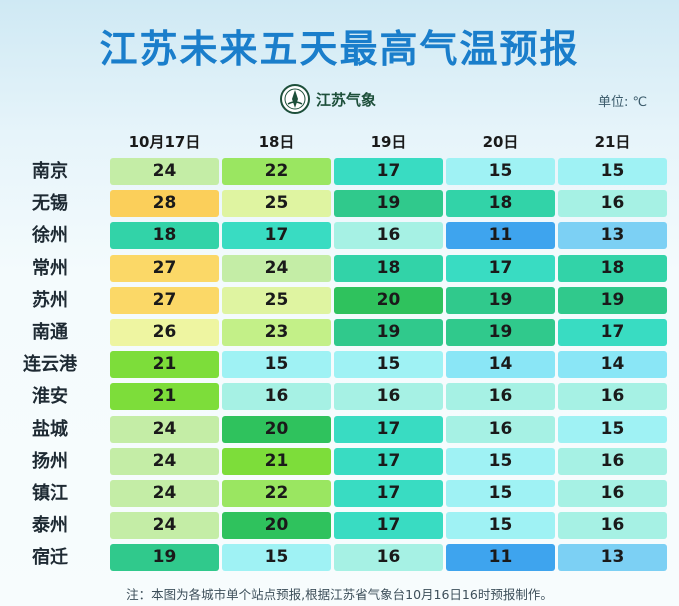 This screenshot has width=679, height=606. I want to click on city-label: 盐城, so click(50, 429).